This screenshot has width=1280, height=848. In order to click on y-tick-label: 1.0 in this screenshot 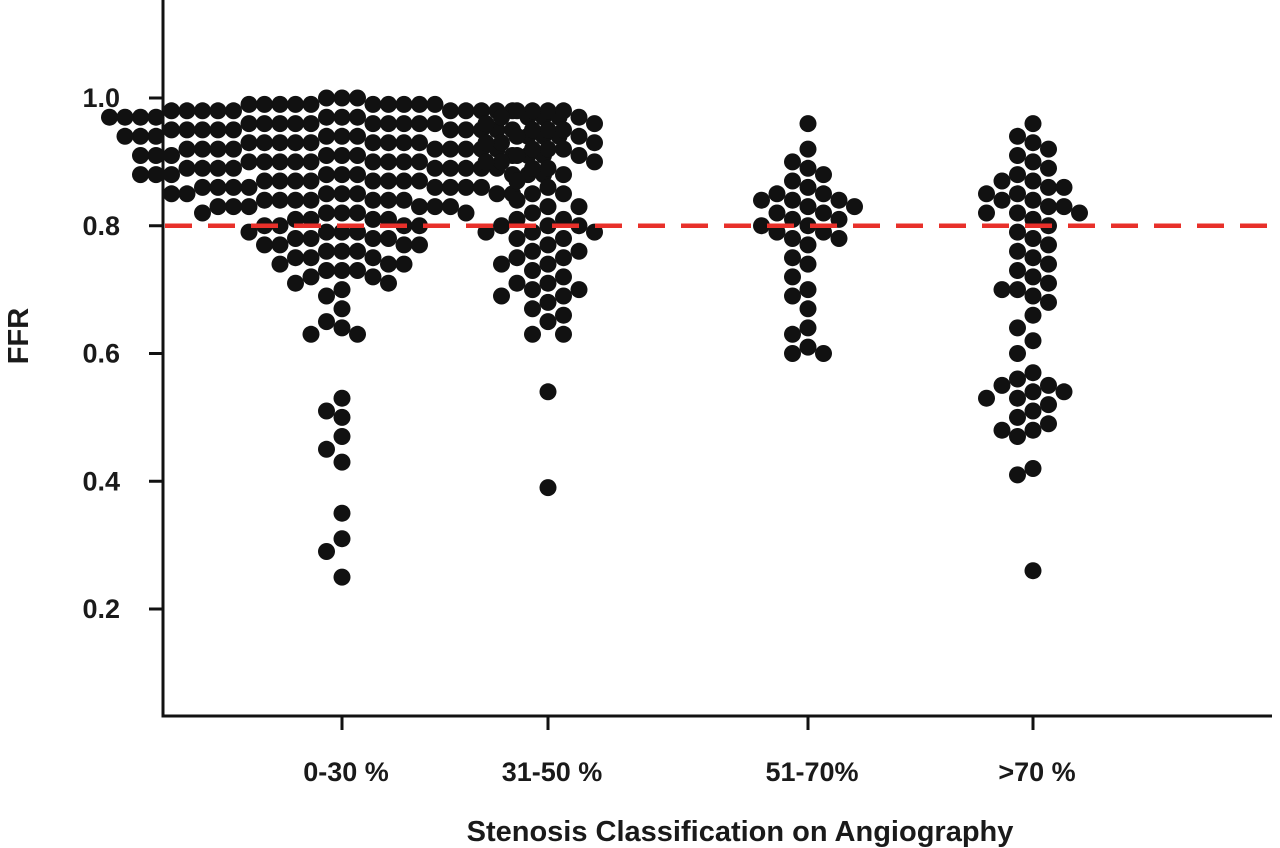, I will do `click(101, 98)`.